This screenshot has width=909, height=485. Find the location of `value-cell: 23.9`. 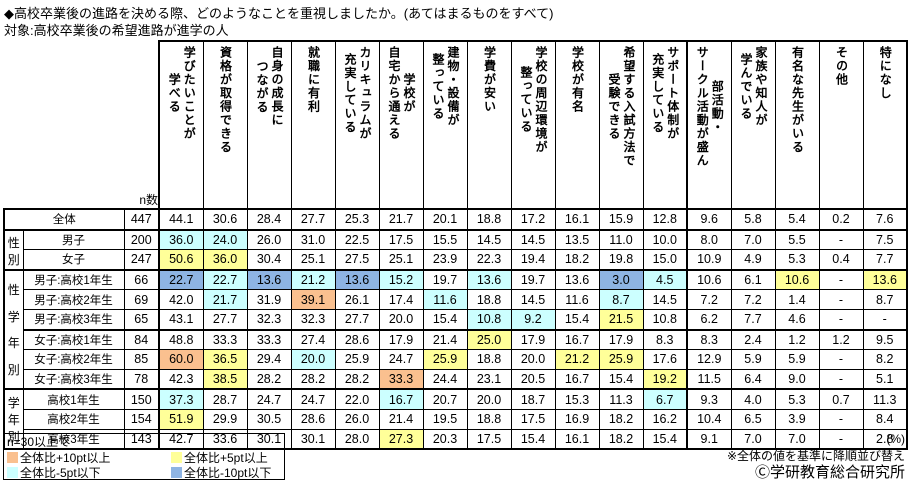

value-cell: 23.9 is located at coordinates (445, 260).